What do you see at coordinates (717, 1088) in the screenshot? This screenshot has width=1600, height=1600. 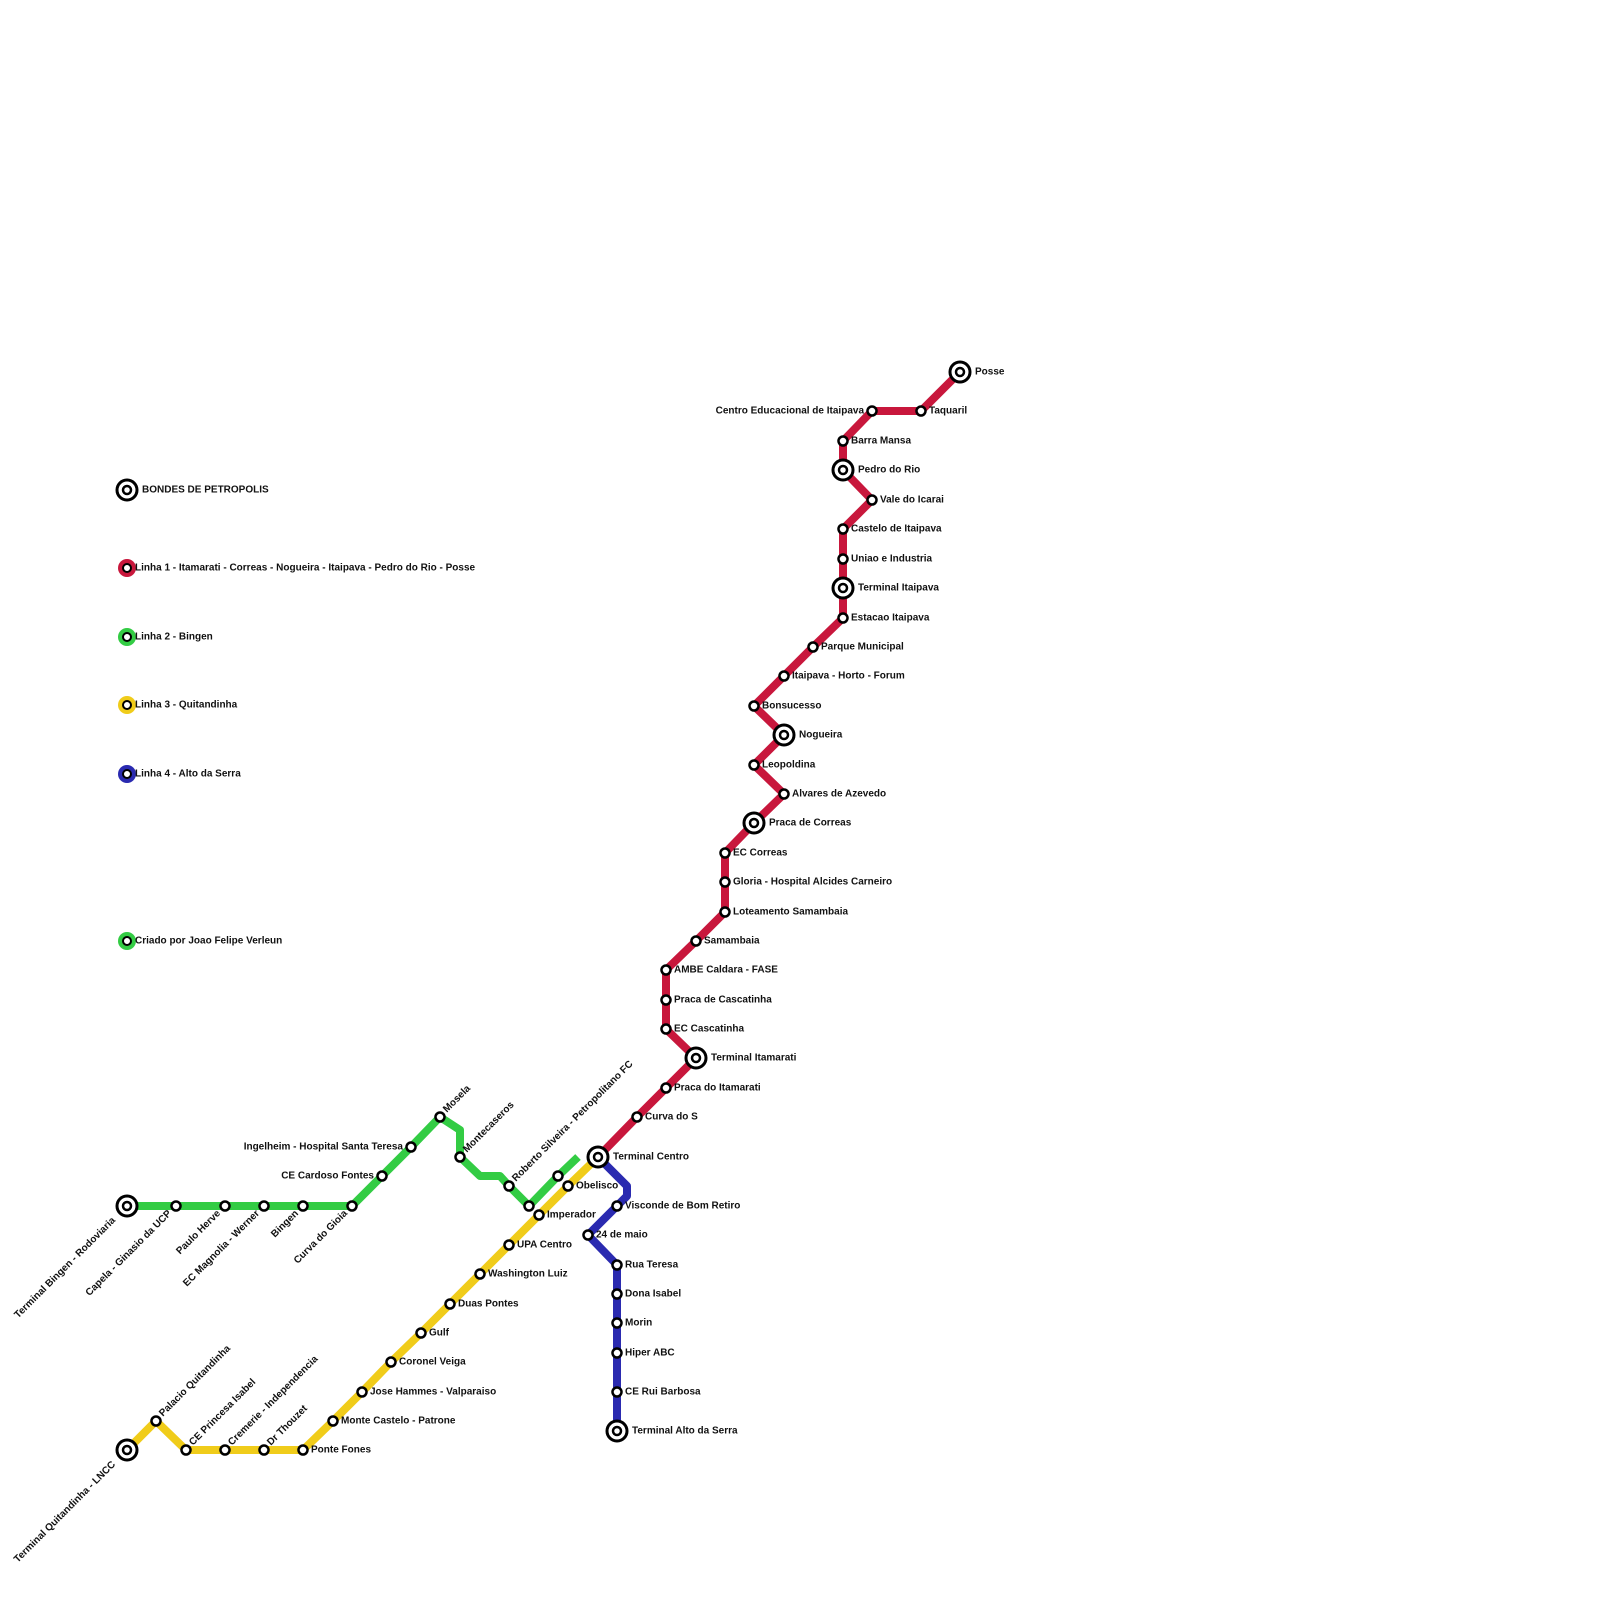 I see `station-label: Praca do Itamarati` at bounding box center [717, 1088].